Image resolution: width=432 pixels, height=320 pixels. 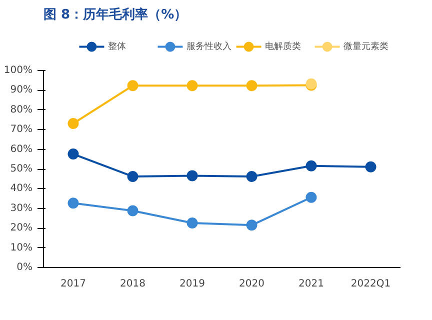 What do you see at coordinates (21, 110) in the screenshot?
I see `y-tick-label: 80%` at bounding box center [21, 110].